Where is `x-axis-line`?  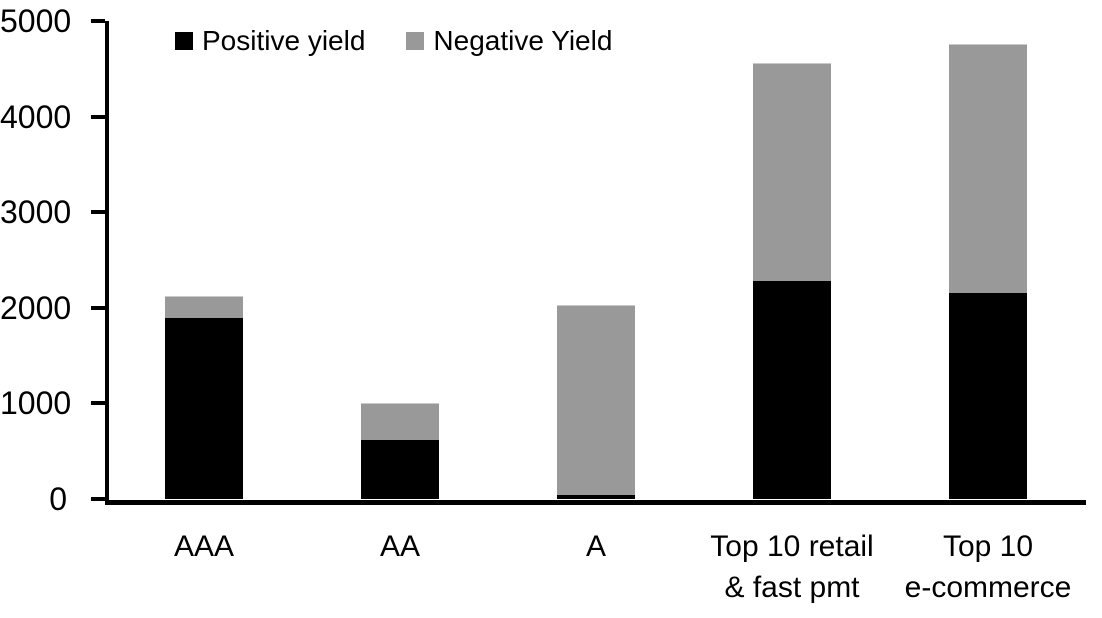
x-axis-line is located at coordinates (595, 502).